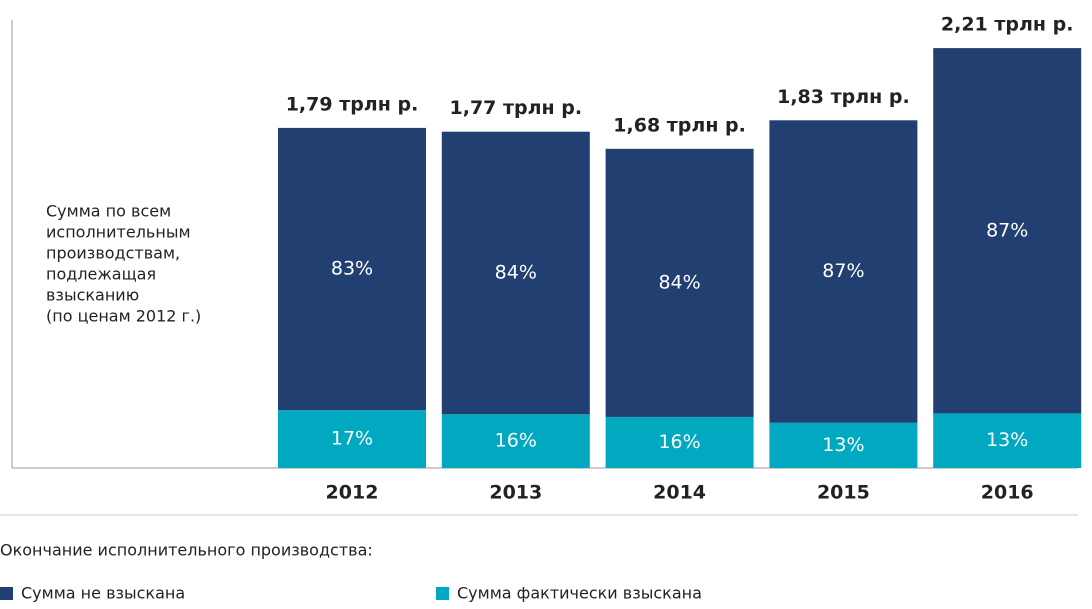  Describe the element at coordinates (843, 493) in the screenshot. I see `x-tick-label: 2015` at that location.